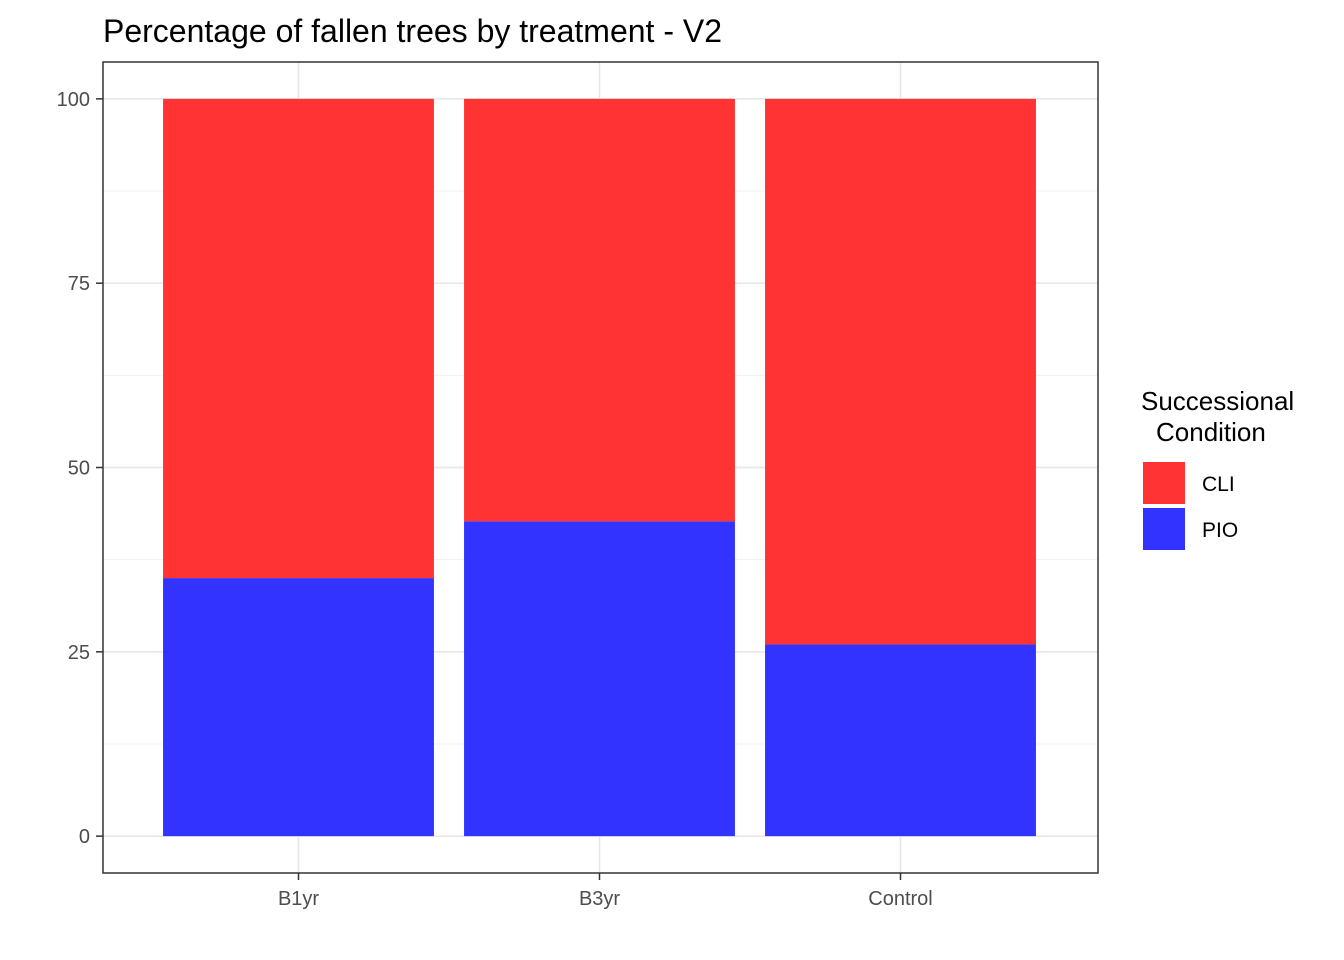  What do you see at coordinates (1211, 432) in the screenshot?
I see `legend-title-line-2: Condition` at bounding box center [1211, 432].